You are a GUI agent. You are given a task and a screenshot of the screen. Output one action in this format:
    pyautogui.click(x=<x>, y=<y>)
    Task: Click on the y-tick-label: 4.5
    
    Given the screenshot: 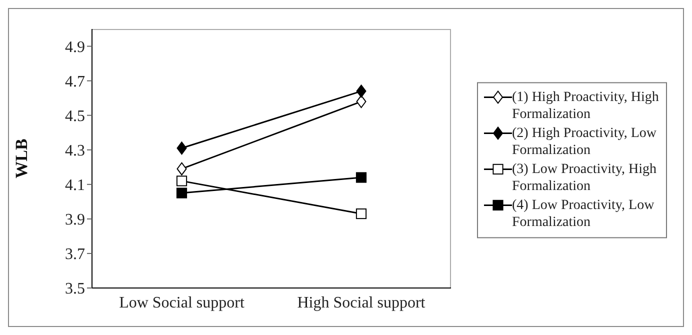 What is the action you would take?
    pyautogui.click(x=75, y=117)
    